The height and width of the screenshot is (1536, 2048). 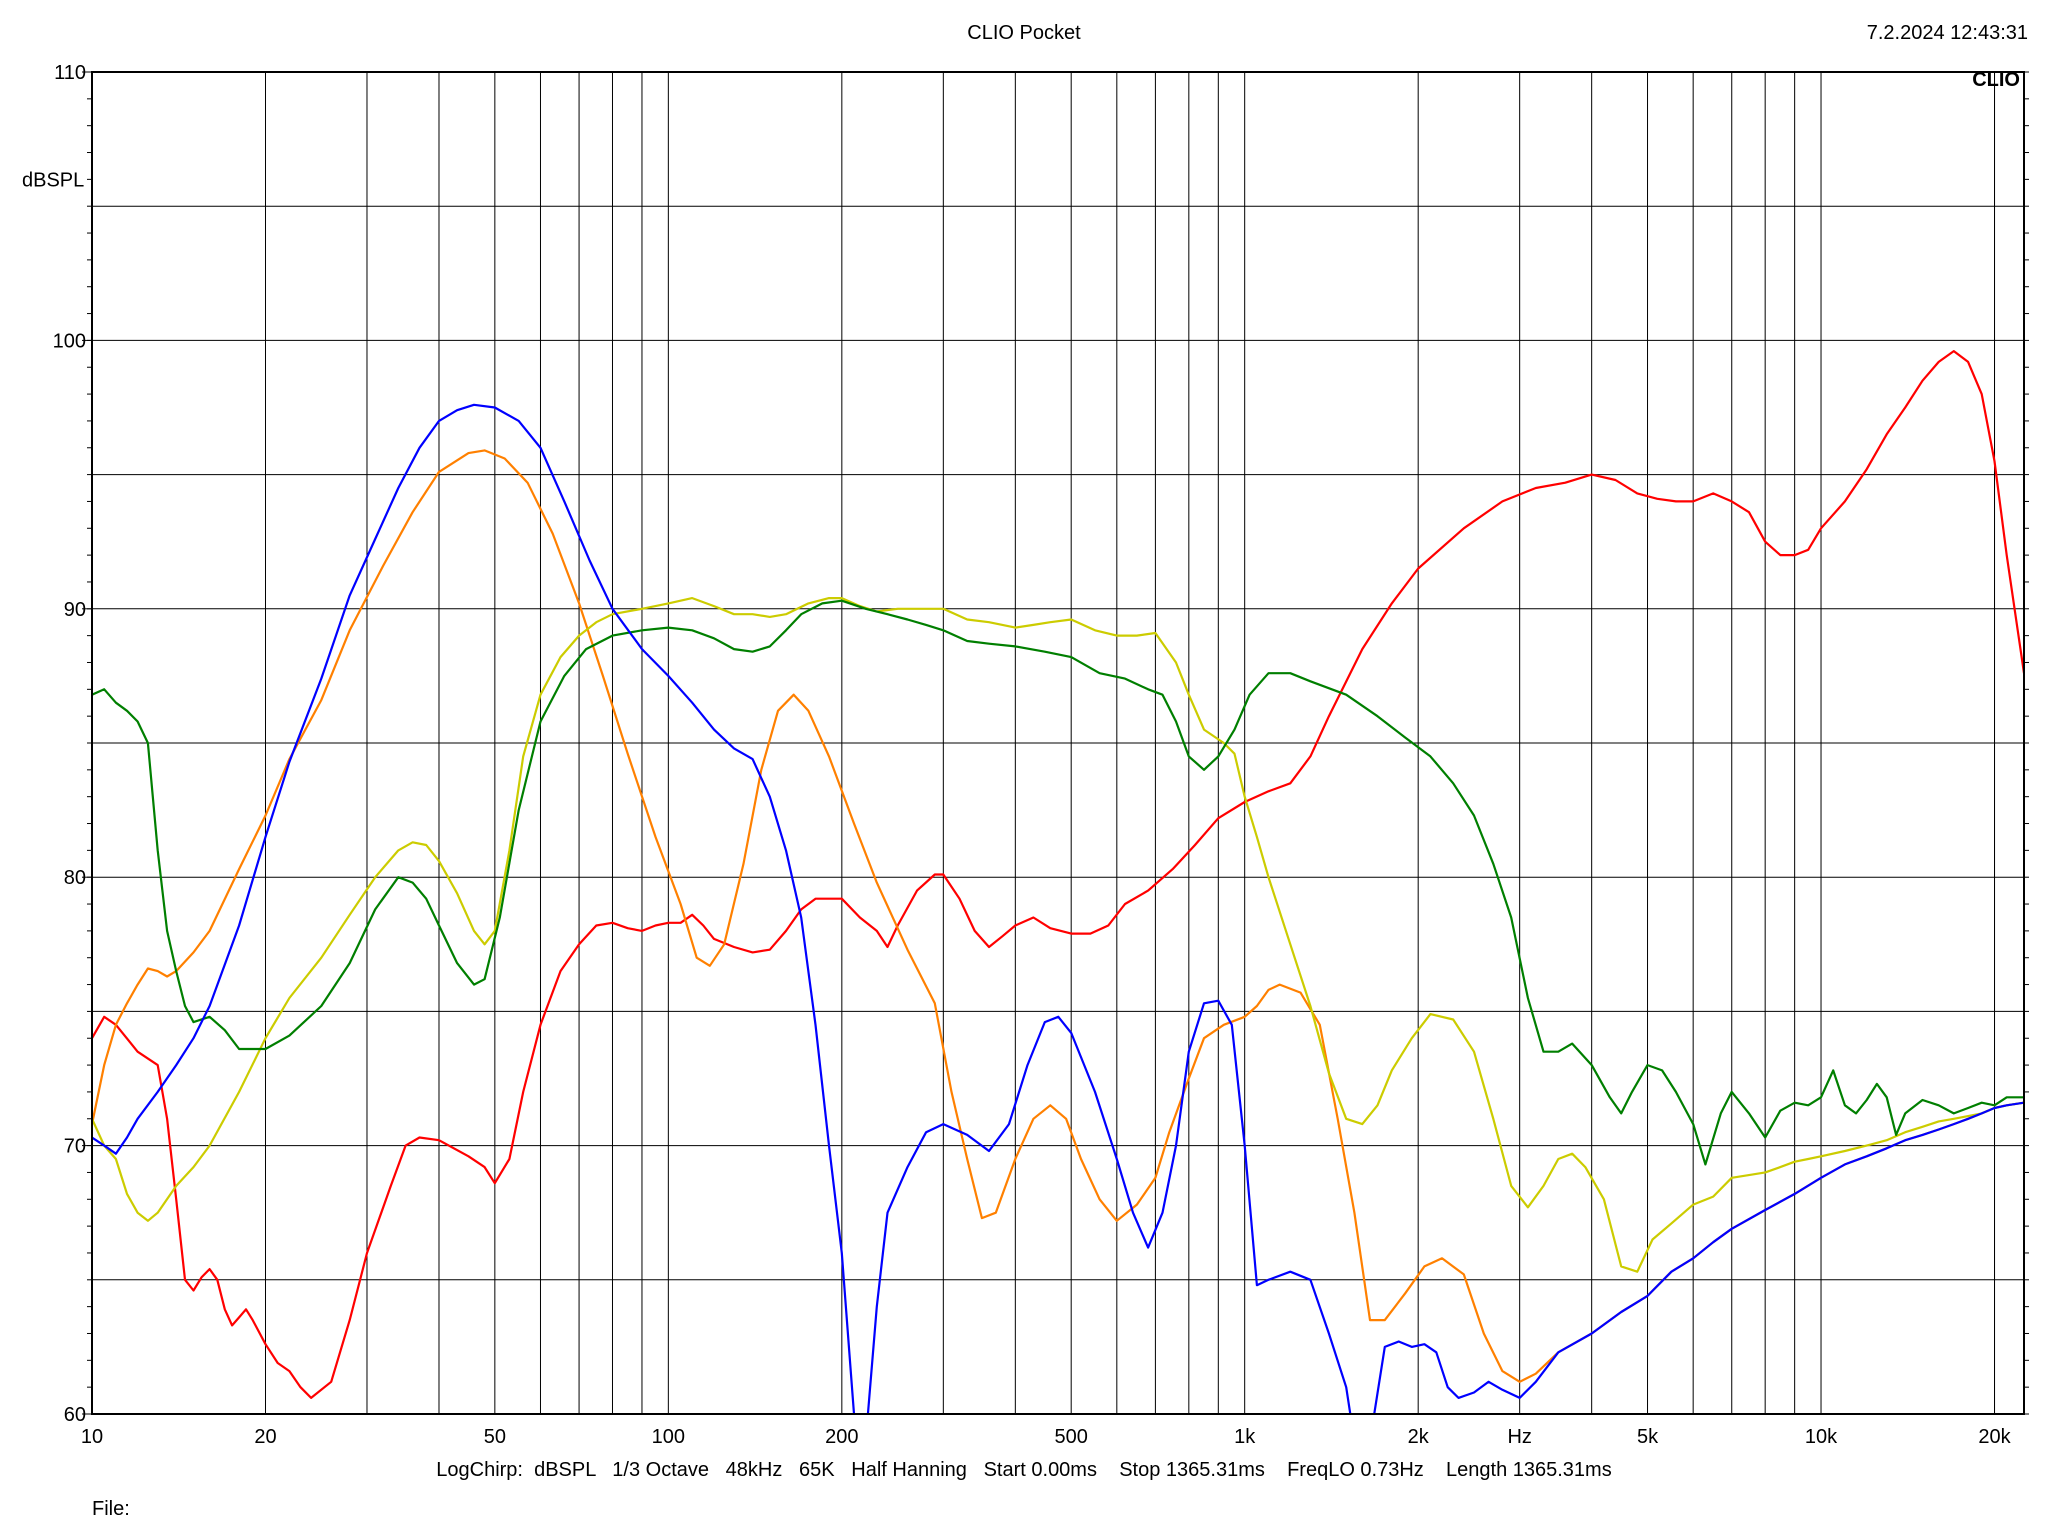 I want to click on x-tick-label: 200, so click(x=841, y=1437).